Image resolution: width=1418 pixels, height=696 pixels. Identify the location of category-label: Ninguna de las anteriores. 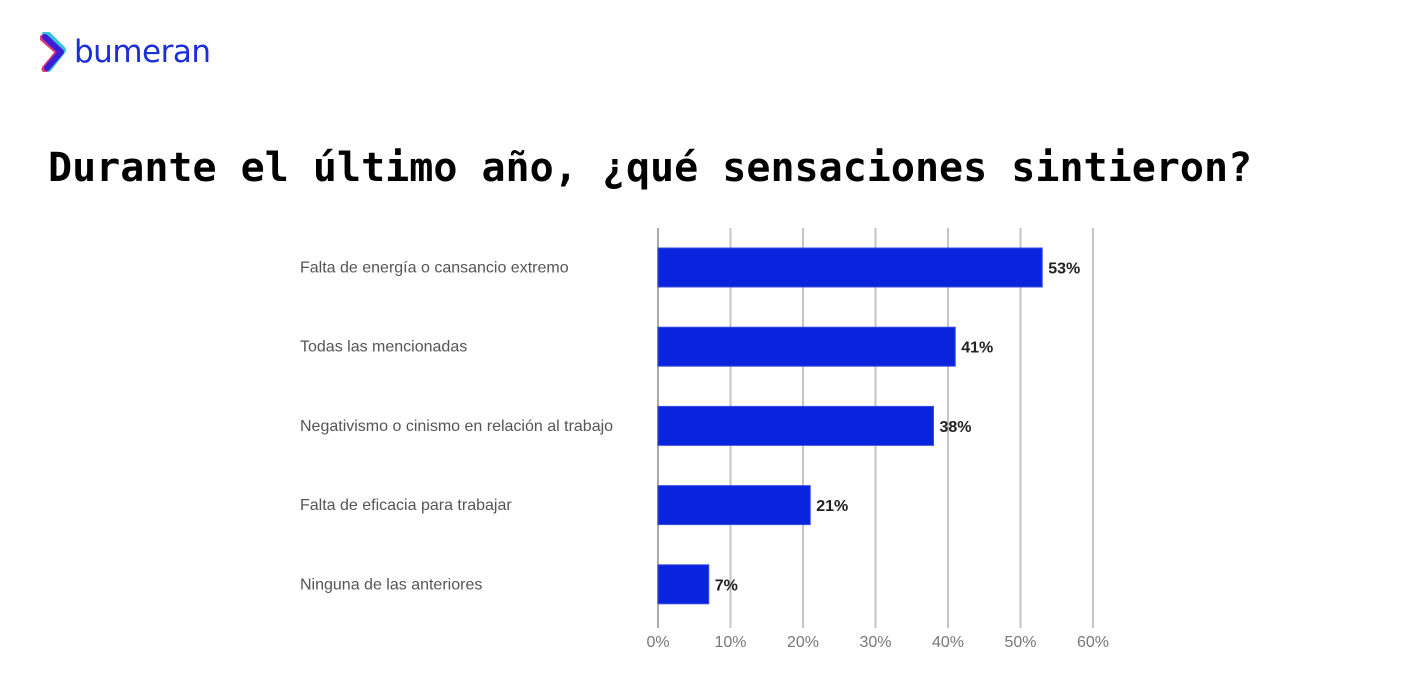
(391, 584).